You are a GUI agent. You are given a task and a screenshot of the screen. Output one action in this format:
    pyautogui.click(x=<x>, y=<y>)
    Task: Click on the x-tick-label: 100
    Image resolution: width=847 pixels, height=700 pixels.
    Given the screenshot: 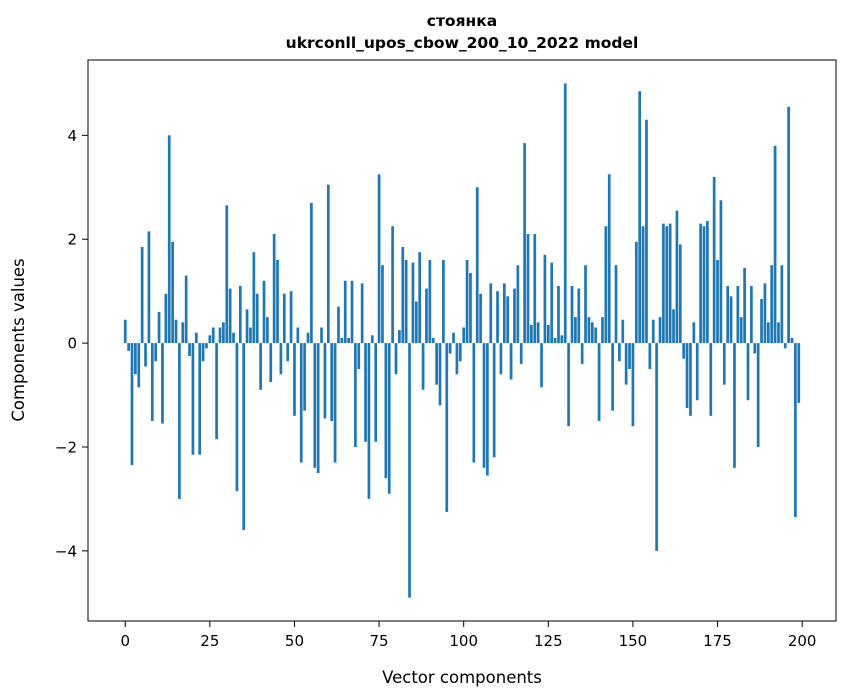 What is the action you would take?
    pyautogui.click(x=463, y=641)
    